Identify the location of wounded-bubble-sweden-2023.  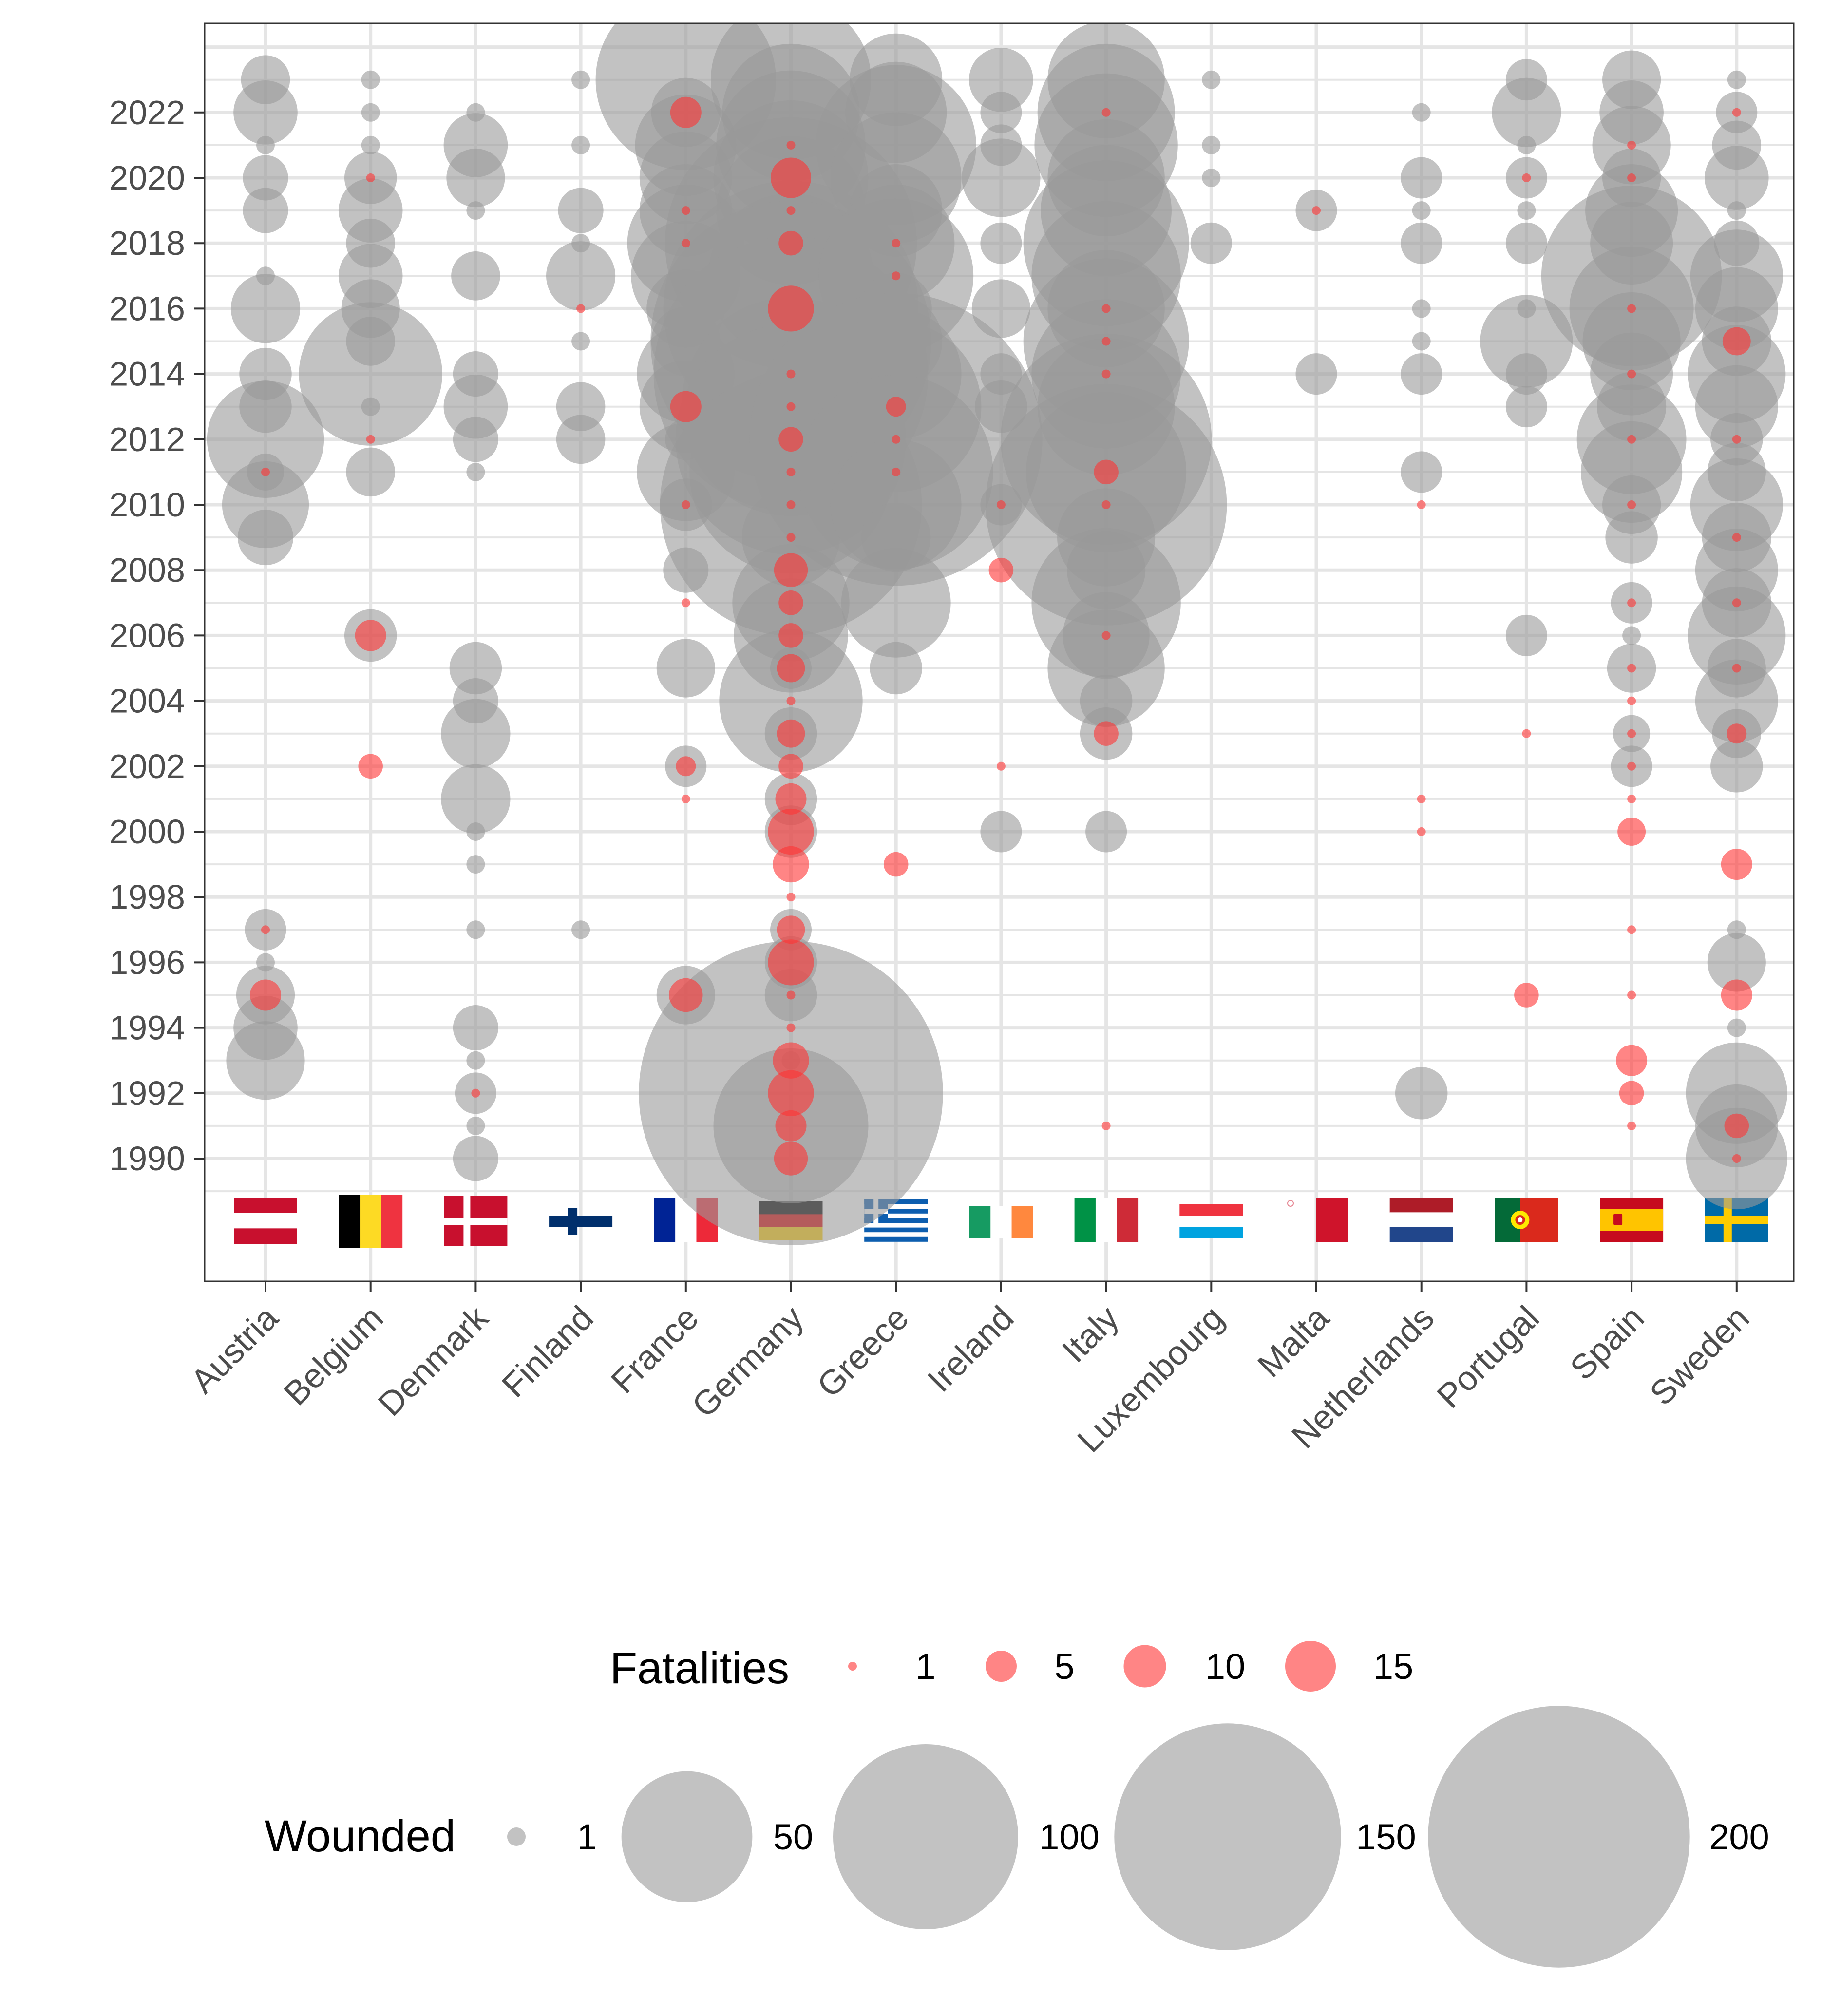
(1736, 79).